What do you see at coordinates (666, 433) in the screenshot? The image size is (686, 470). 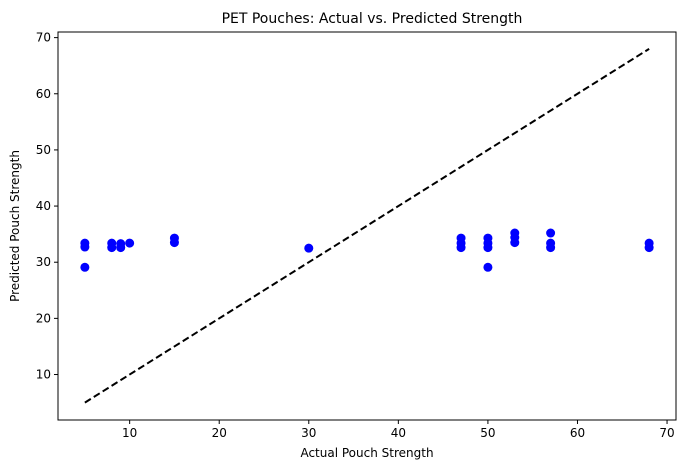 I see `x-tick-label: 70` at bounding box center [666, 433].